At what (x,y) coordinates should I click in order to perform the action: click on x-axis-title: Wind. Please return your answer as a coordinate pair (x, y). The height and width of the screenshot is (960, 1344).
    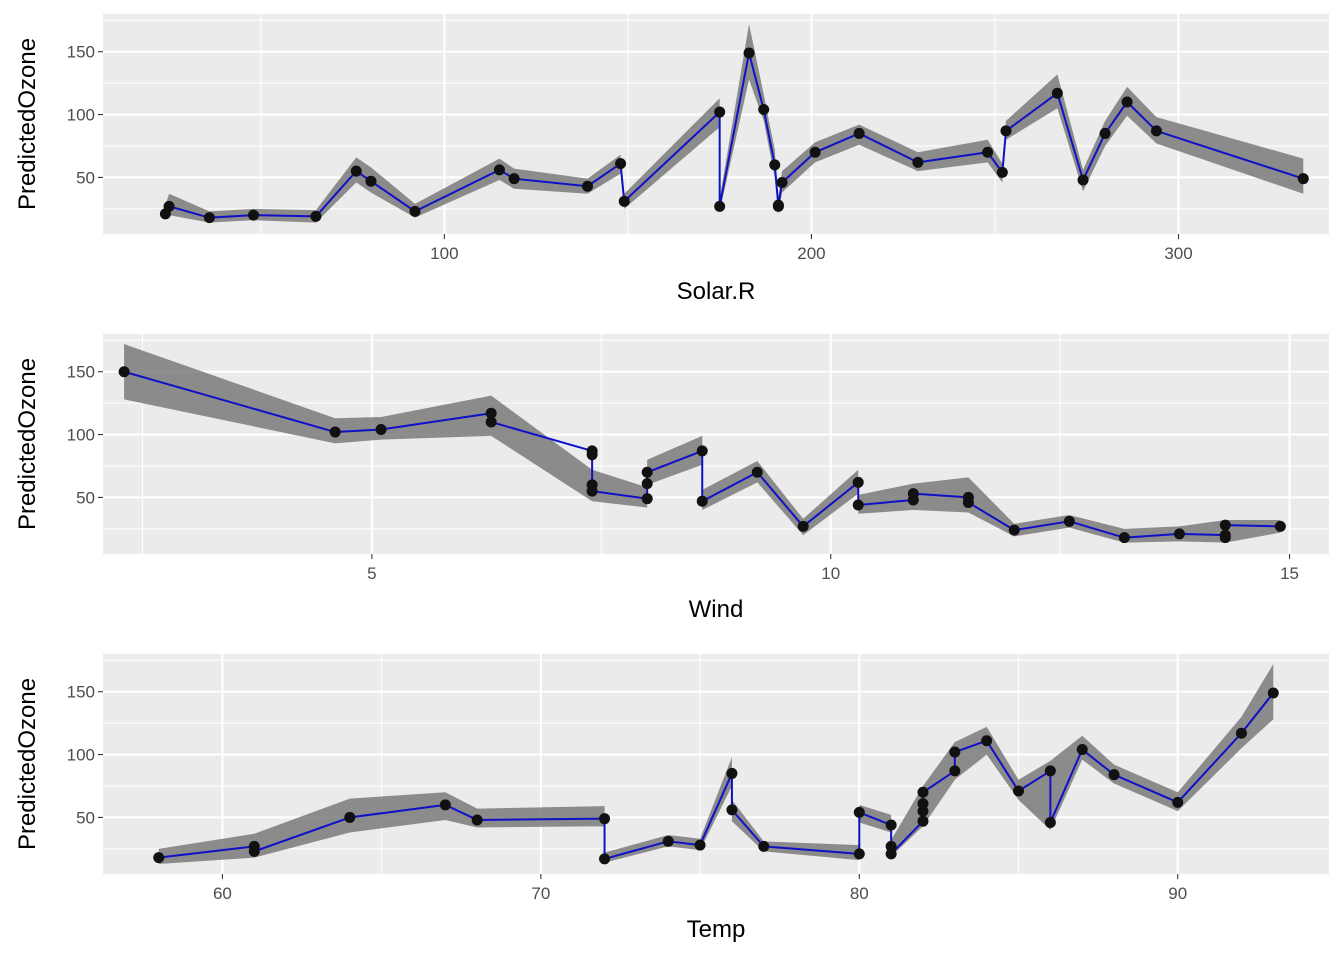
    Looking at the image, I should click on (716, 609).